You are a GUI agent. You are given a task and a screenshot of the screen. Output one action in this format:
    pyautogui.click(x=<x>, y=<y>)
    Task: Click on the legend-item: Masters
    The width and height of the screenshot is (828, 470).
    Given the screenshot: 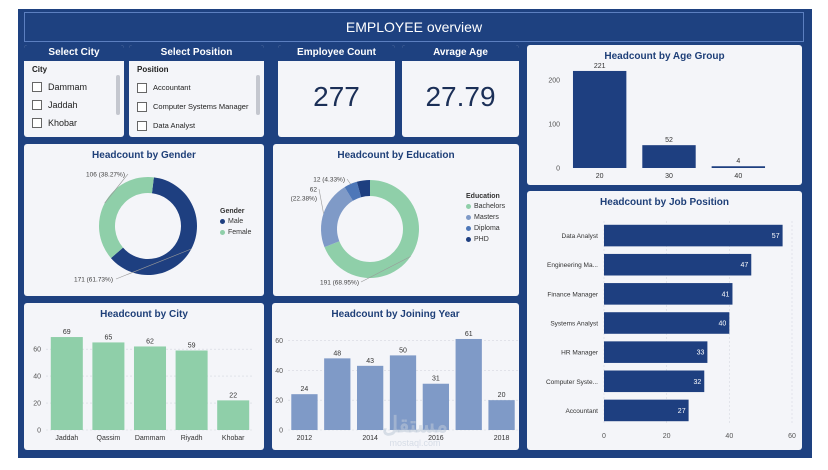 What is the action you would take?
    pyautogui.click(x=485, y=217)
    